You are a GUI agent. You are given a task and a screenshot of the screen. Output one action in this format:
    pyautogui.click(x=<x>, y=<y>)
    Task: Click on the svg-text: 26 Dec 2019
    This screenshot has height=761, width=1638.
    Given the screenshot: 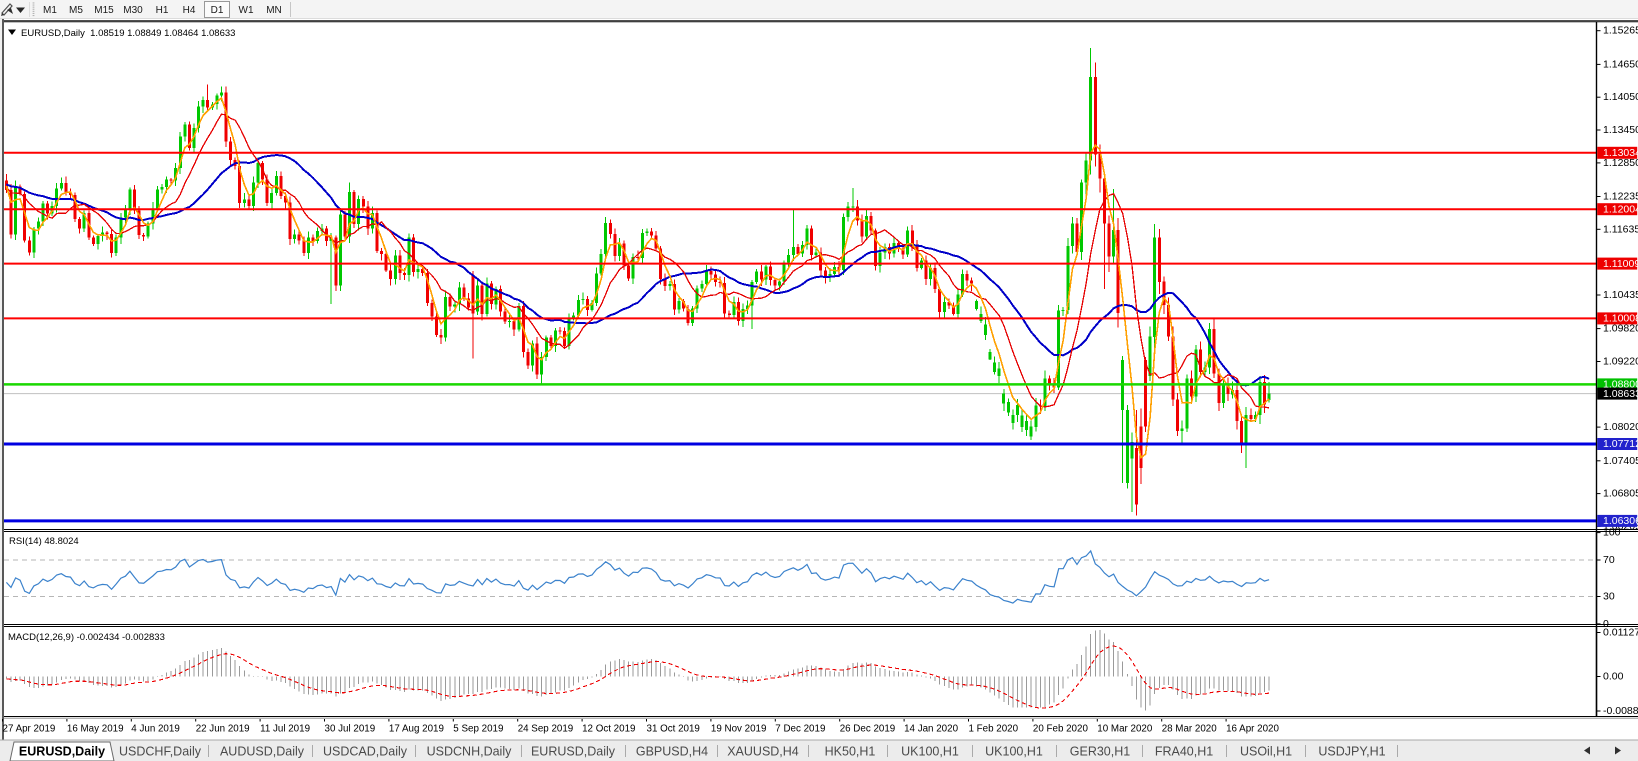 What is the action you would take?
    pyautogui.click(x=868, y=729)
    